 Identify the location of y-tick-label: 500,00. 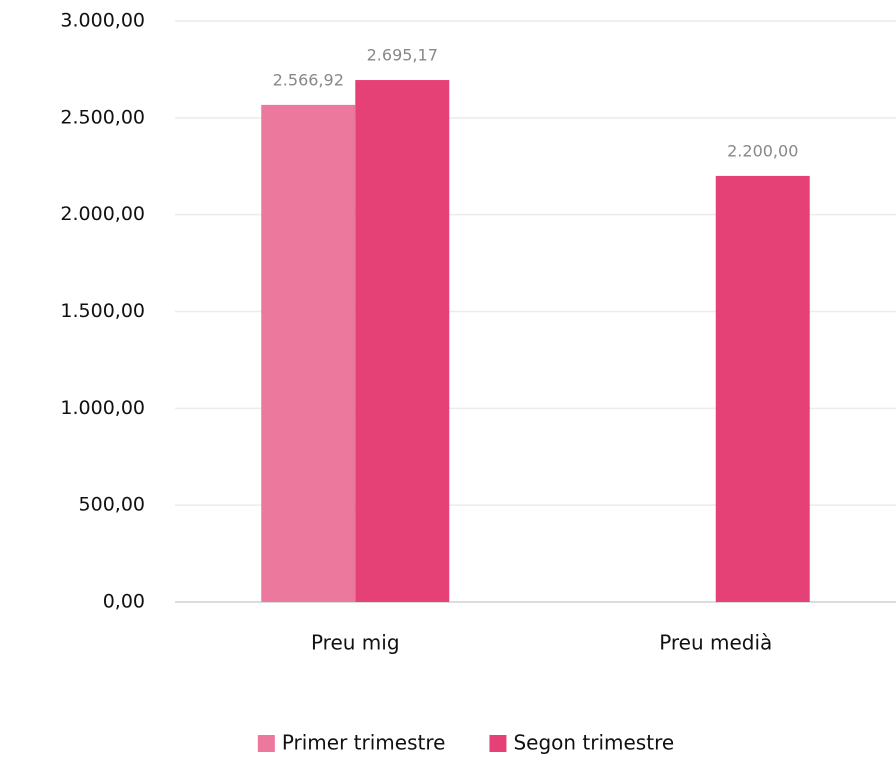
(112, 505).